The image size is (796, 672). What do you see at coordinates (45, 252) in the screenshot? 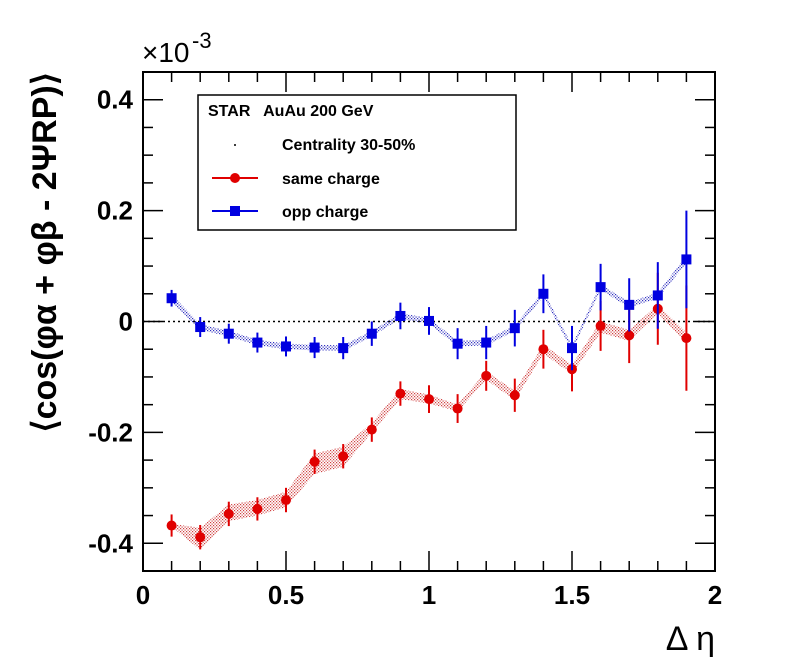
I see `y-axis-title: ⟨cos(φα + φβ - 2ΨRP)⟩` at bounding box center [45, 252].